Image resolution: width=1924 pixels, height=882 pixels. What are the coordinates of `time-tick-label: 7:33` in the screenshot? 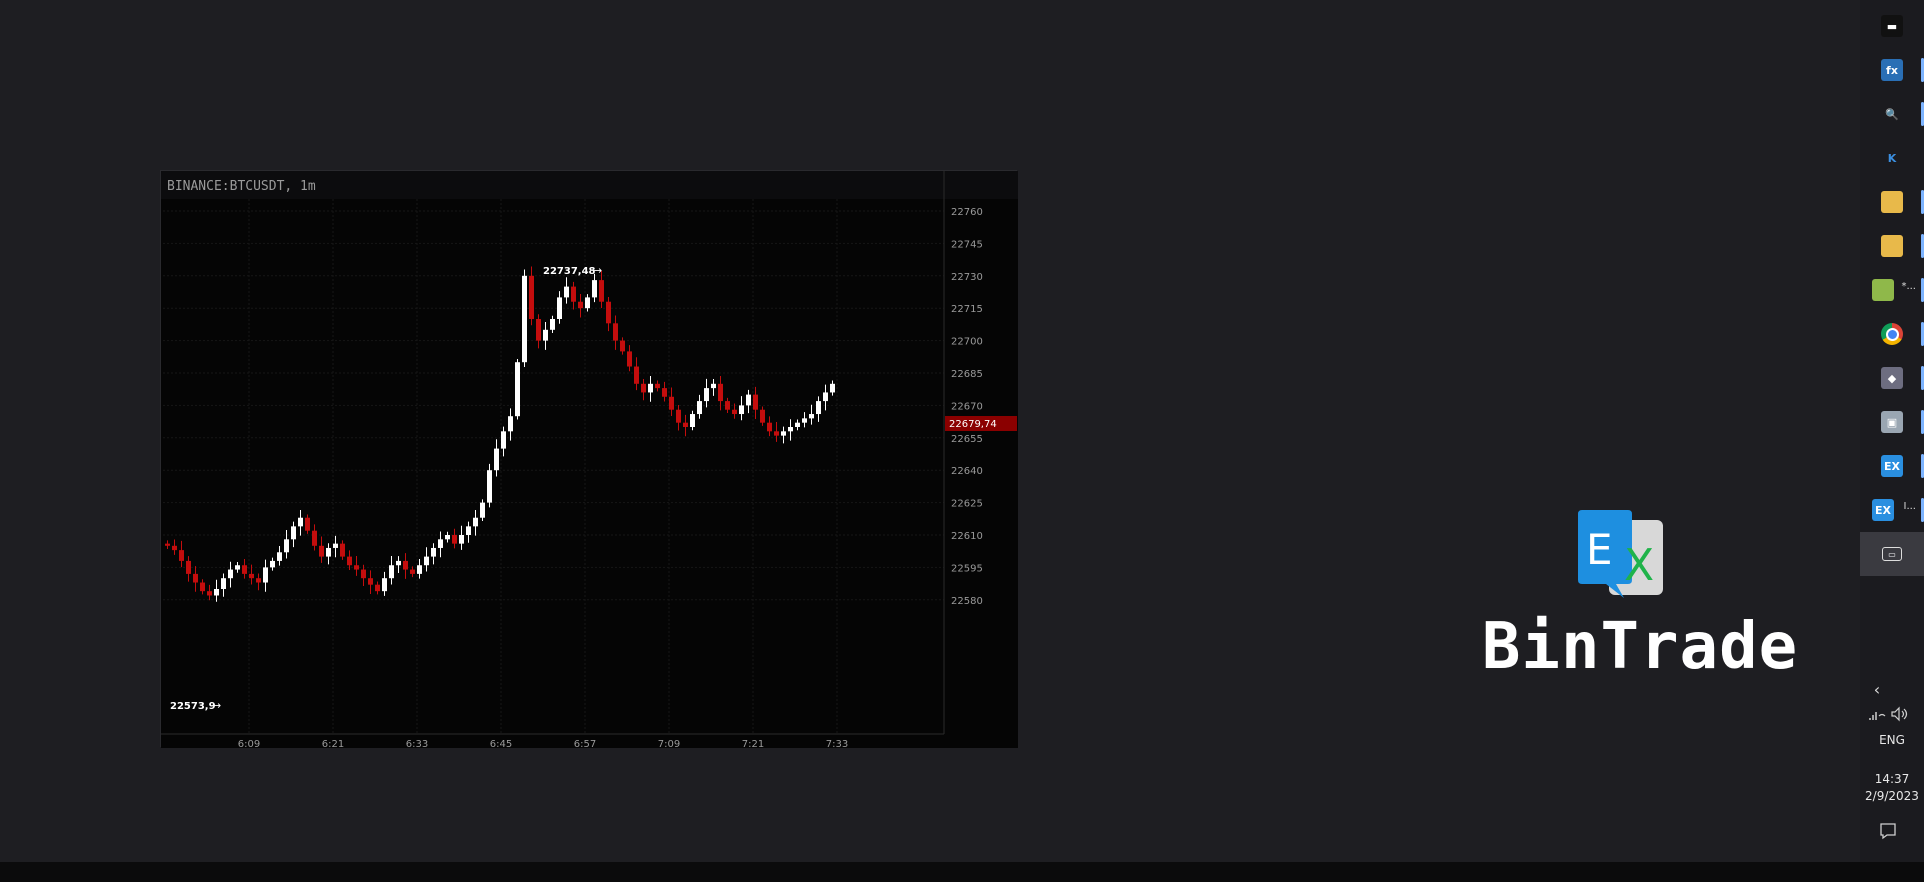 It's located at (837, 743).